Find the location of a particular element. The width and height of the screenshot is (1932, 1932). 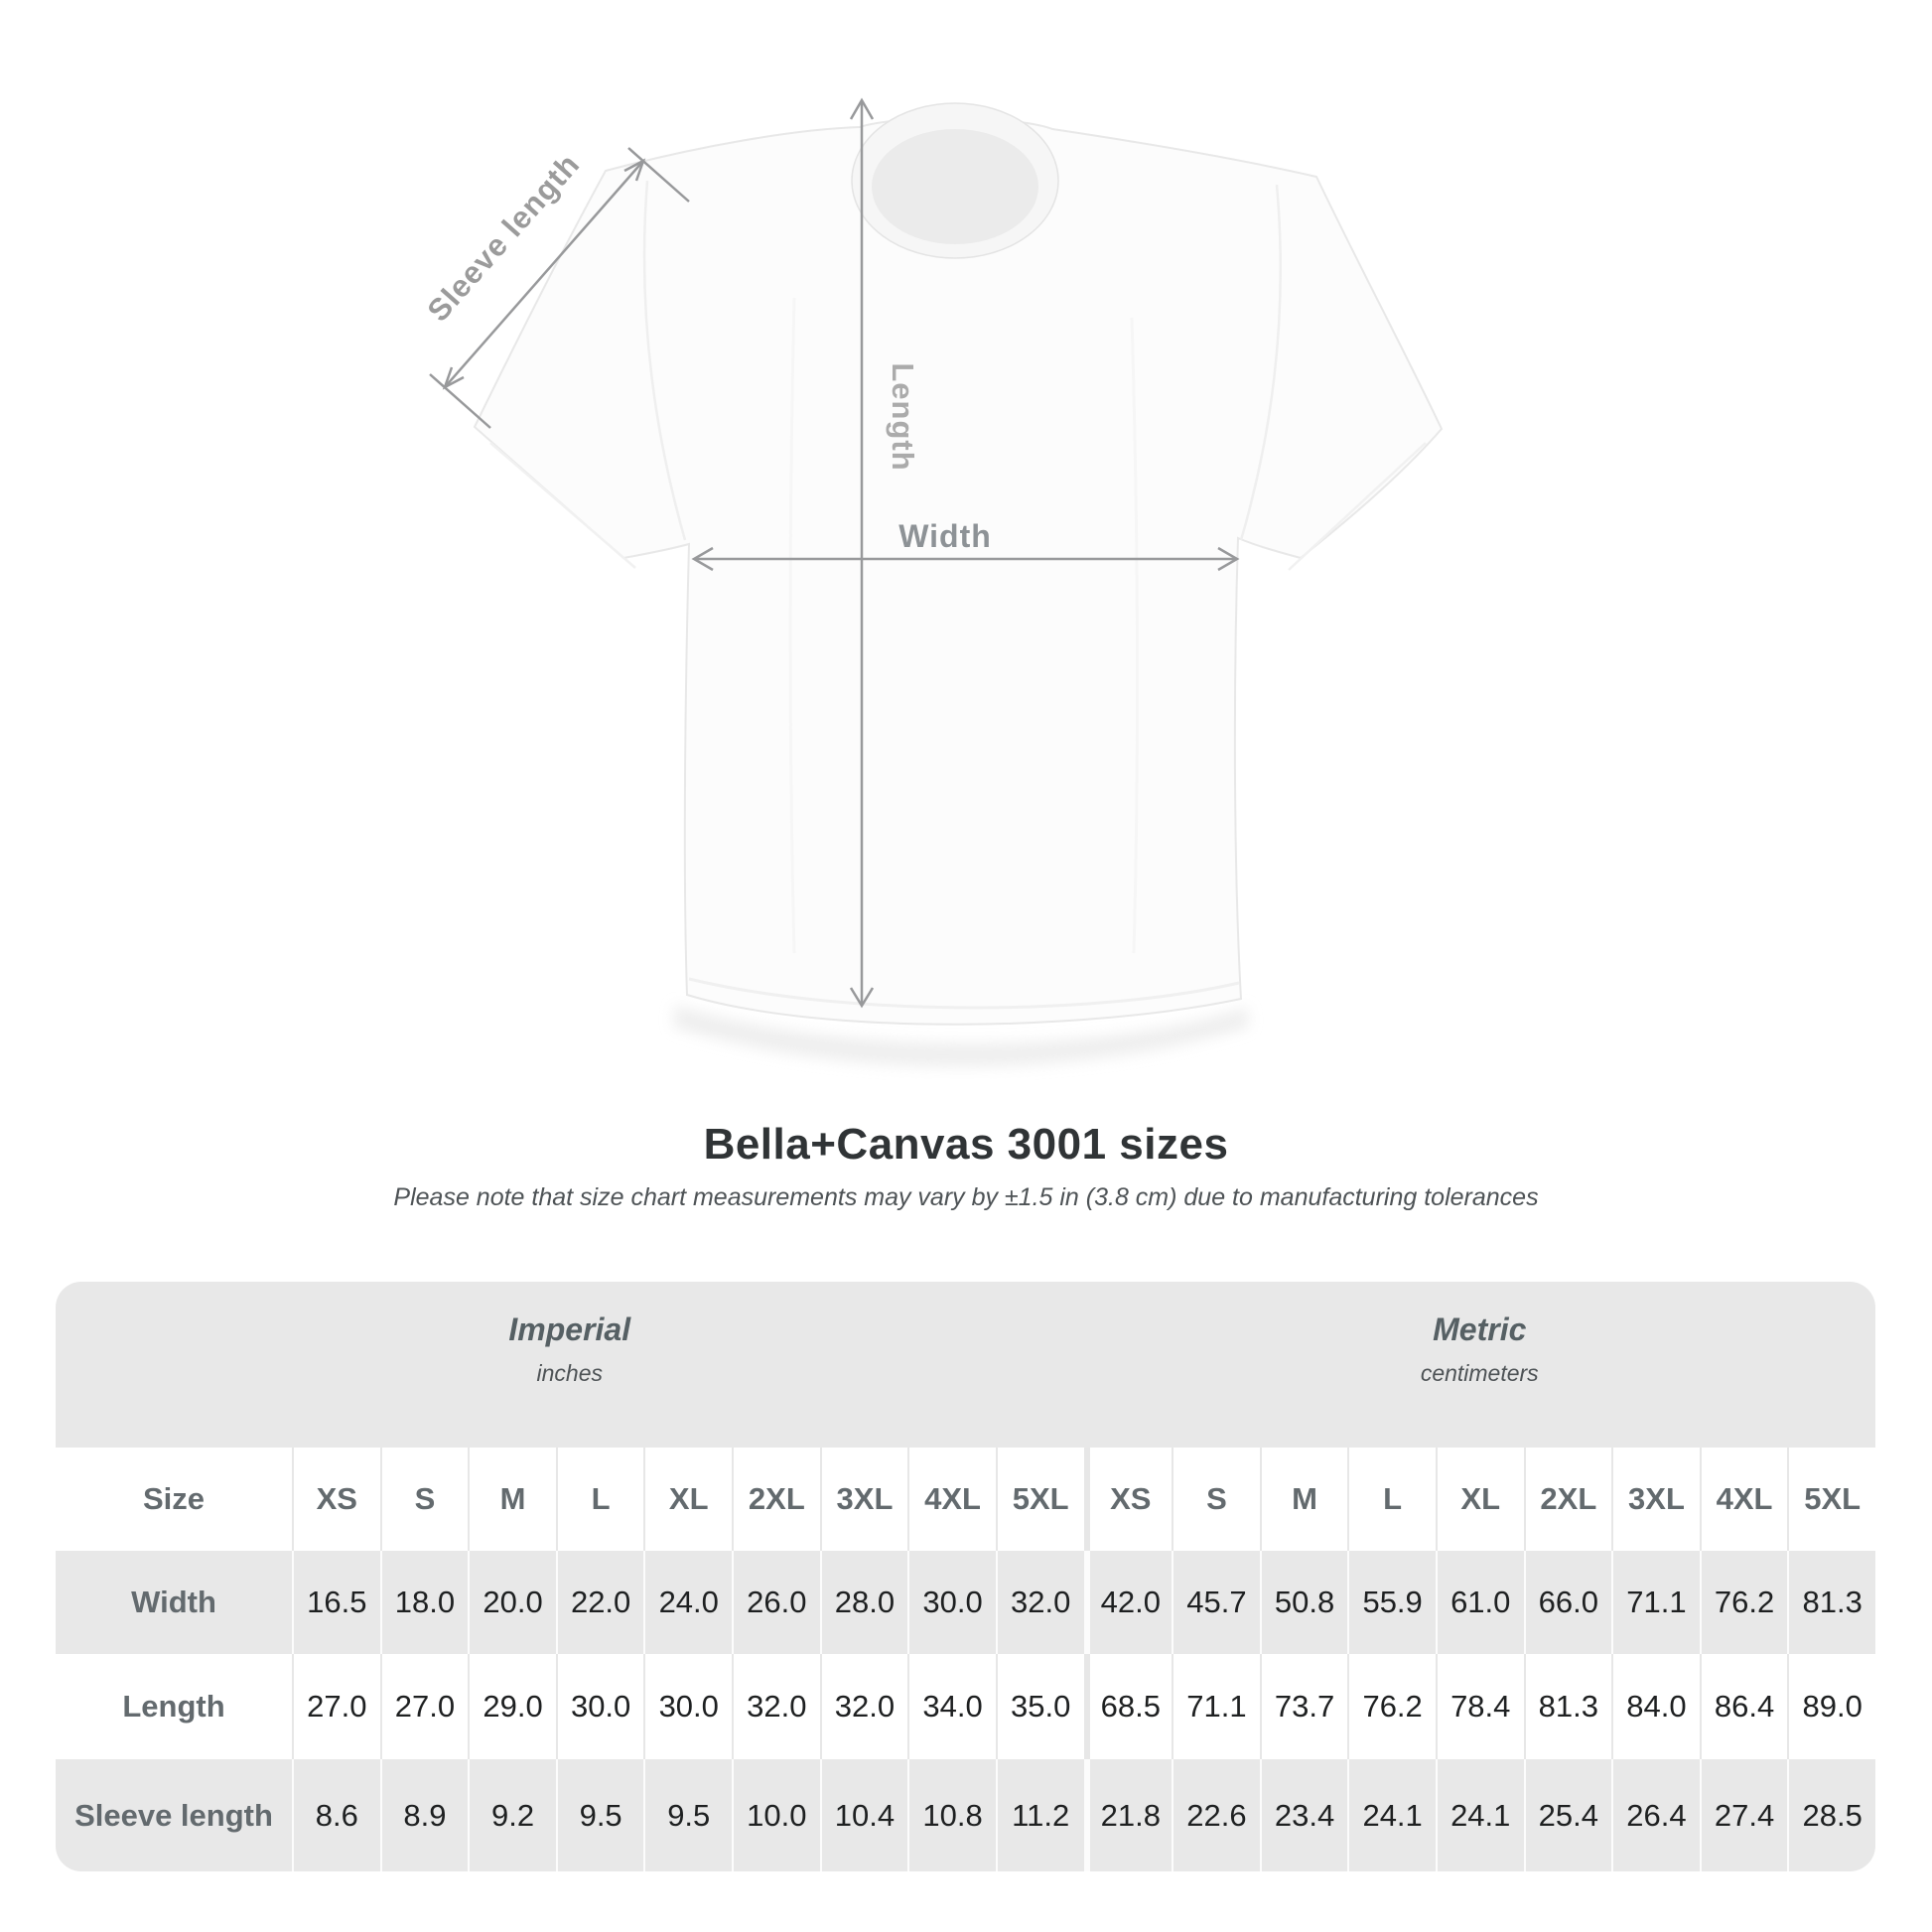

width-metric-xl: 61.0 is located at coordinates (1480, 1602).